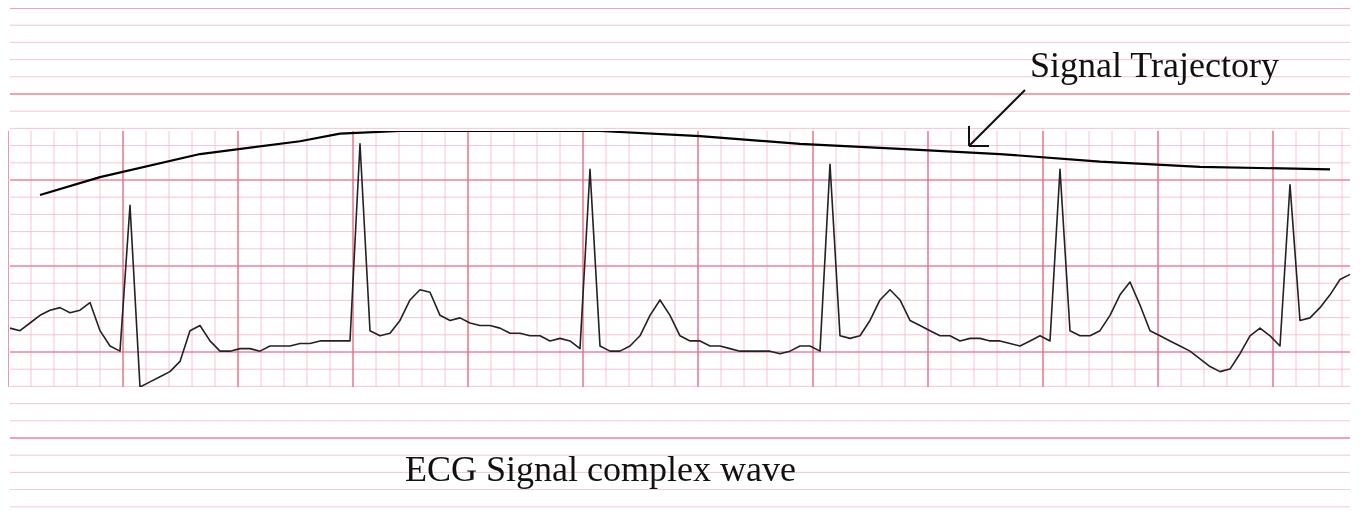 The image size is (1363, 528). What do you see at coordinates (600, 469) in the screenshot?
I see `text: ECG Signal complex wave` at bounding box center [600, 469].